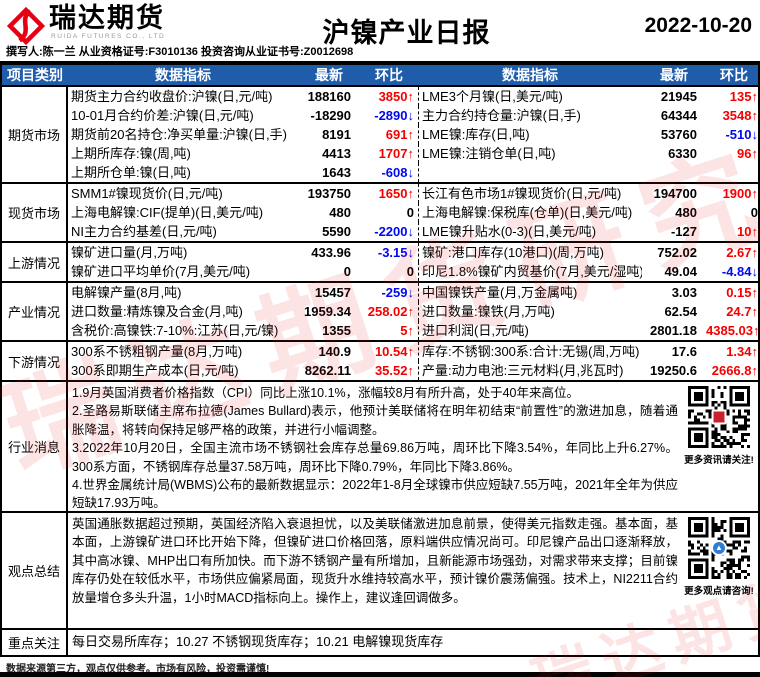 This screenshot has height=677, width=760. What do you see at coordinates (172, 96) in the screenshot?
I see `indicator-label: 期货主力合约收盘价:沪镍(日,元/吨)` at bounding box center [172, 96].